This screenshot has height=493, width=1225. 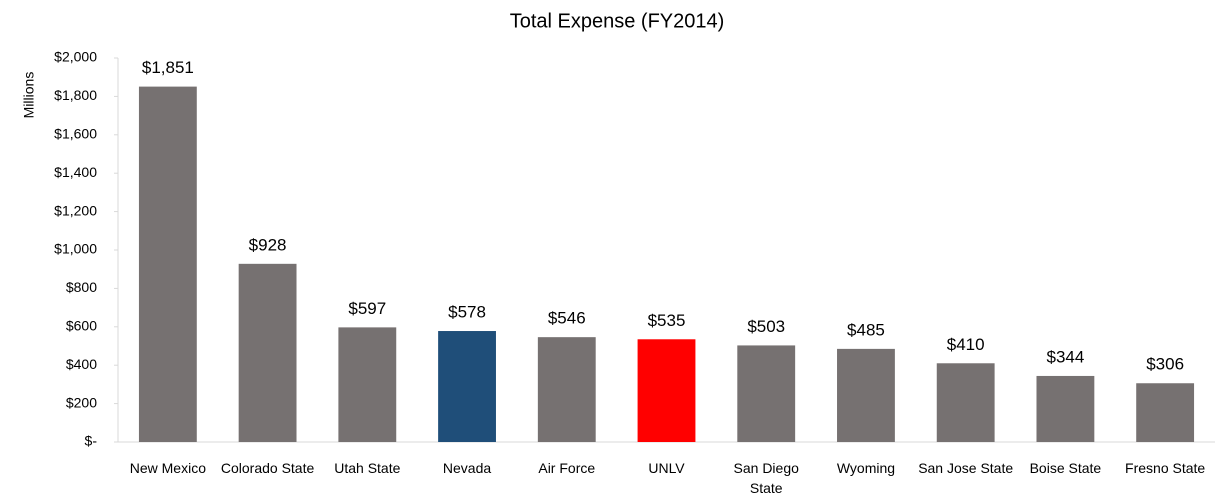 I want to click on value-label: $928, so click(x=268, y=244).